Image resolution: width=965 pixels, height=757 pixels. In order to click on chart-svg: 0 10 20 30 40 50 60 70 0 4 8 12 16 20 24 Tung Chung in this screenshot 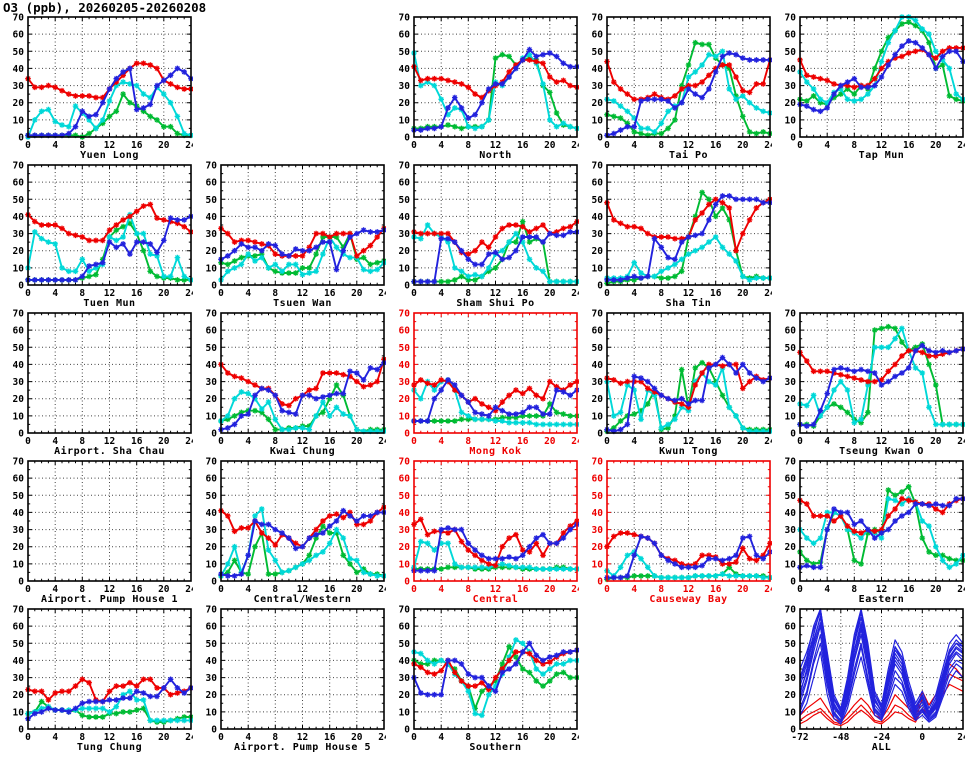, I will do `click(105, 679)`.